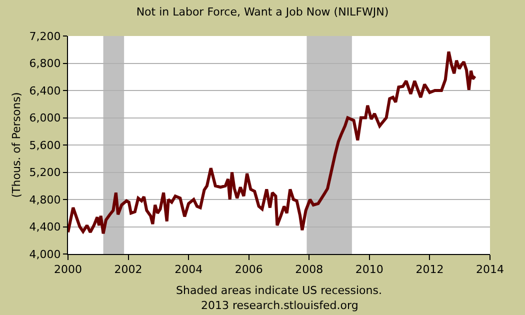  I want to click on y-tick-label: 4,000, so click(45, 254).